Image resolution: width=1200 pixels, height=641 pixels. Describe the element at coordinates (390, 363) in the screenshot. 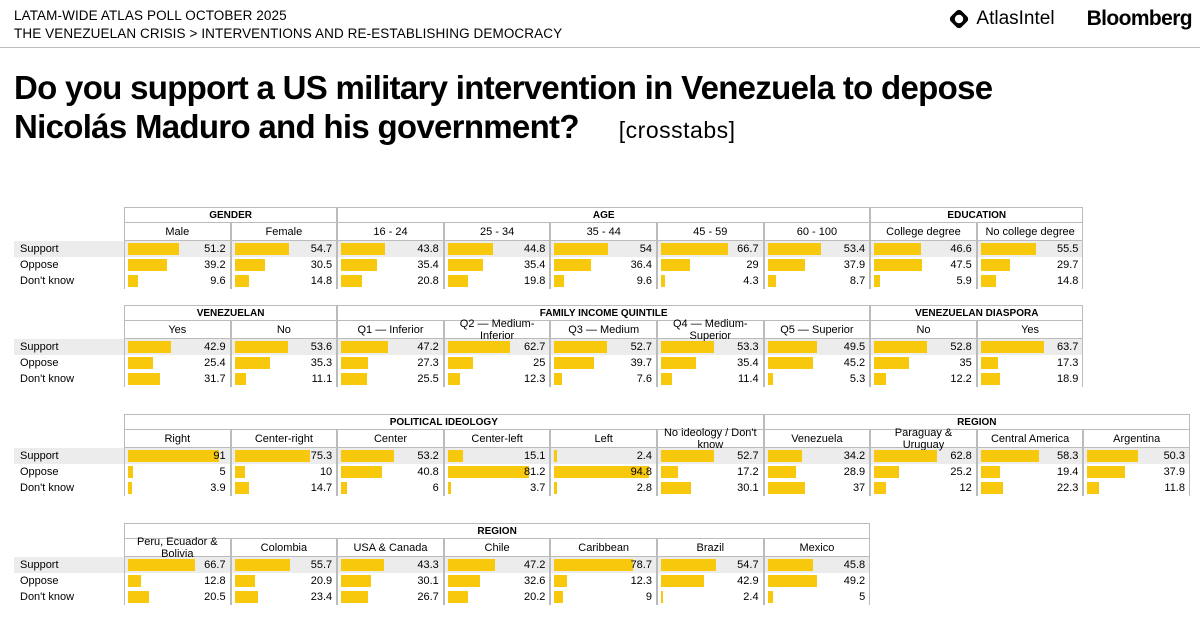

I see `data-column: 47.2 27.3 25.5` at that location.